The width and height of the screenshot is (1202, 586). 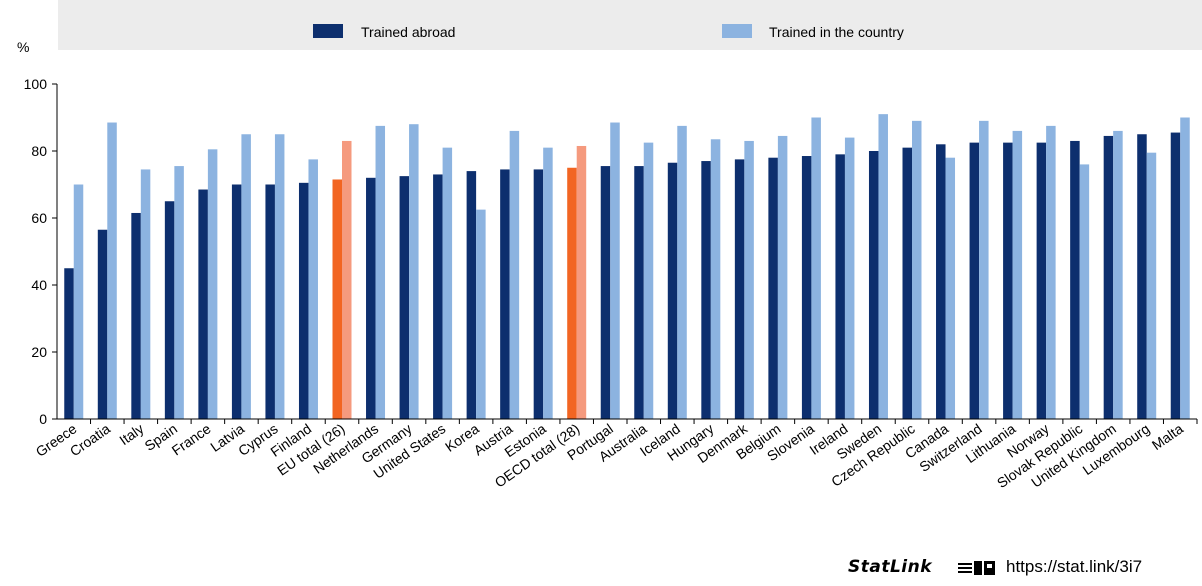 I want to click on statlink-url: https://stat.link/3i7, so click(x=1074, y=566).